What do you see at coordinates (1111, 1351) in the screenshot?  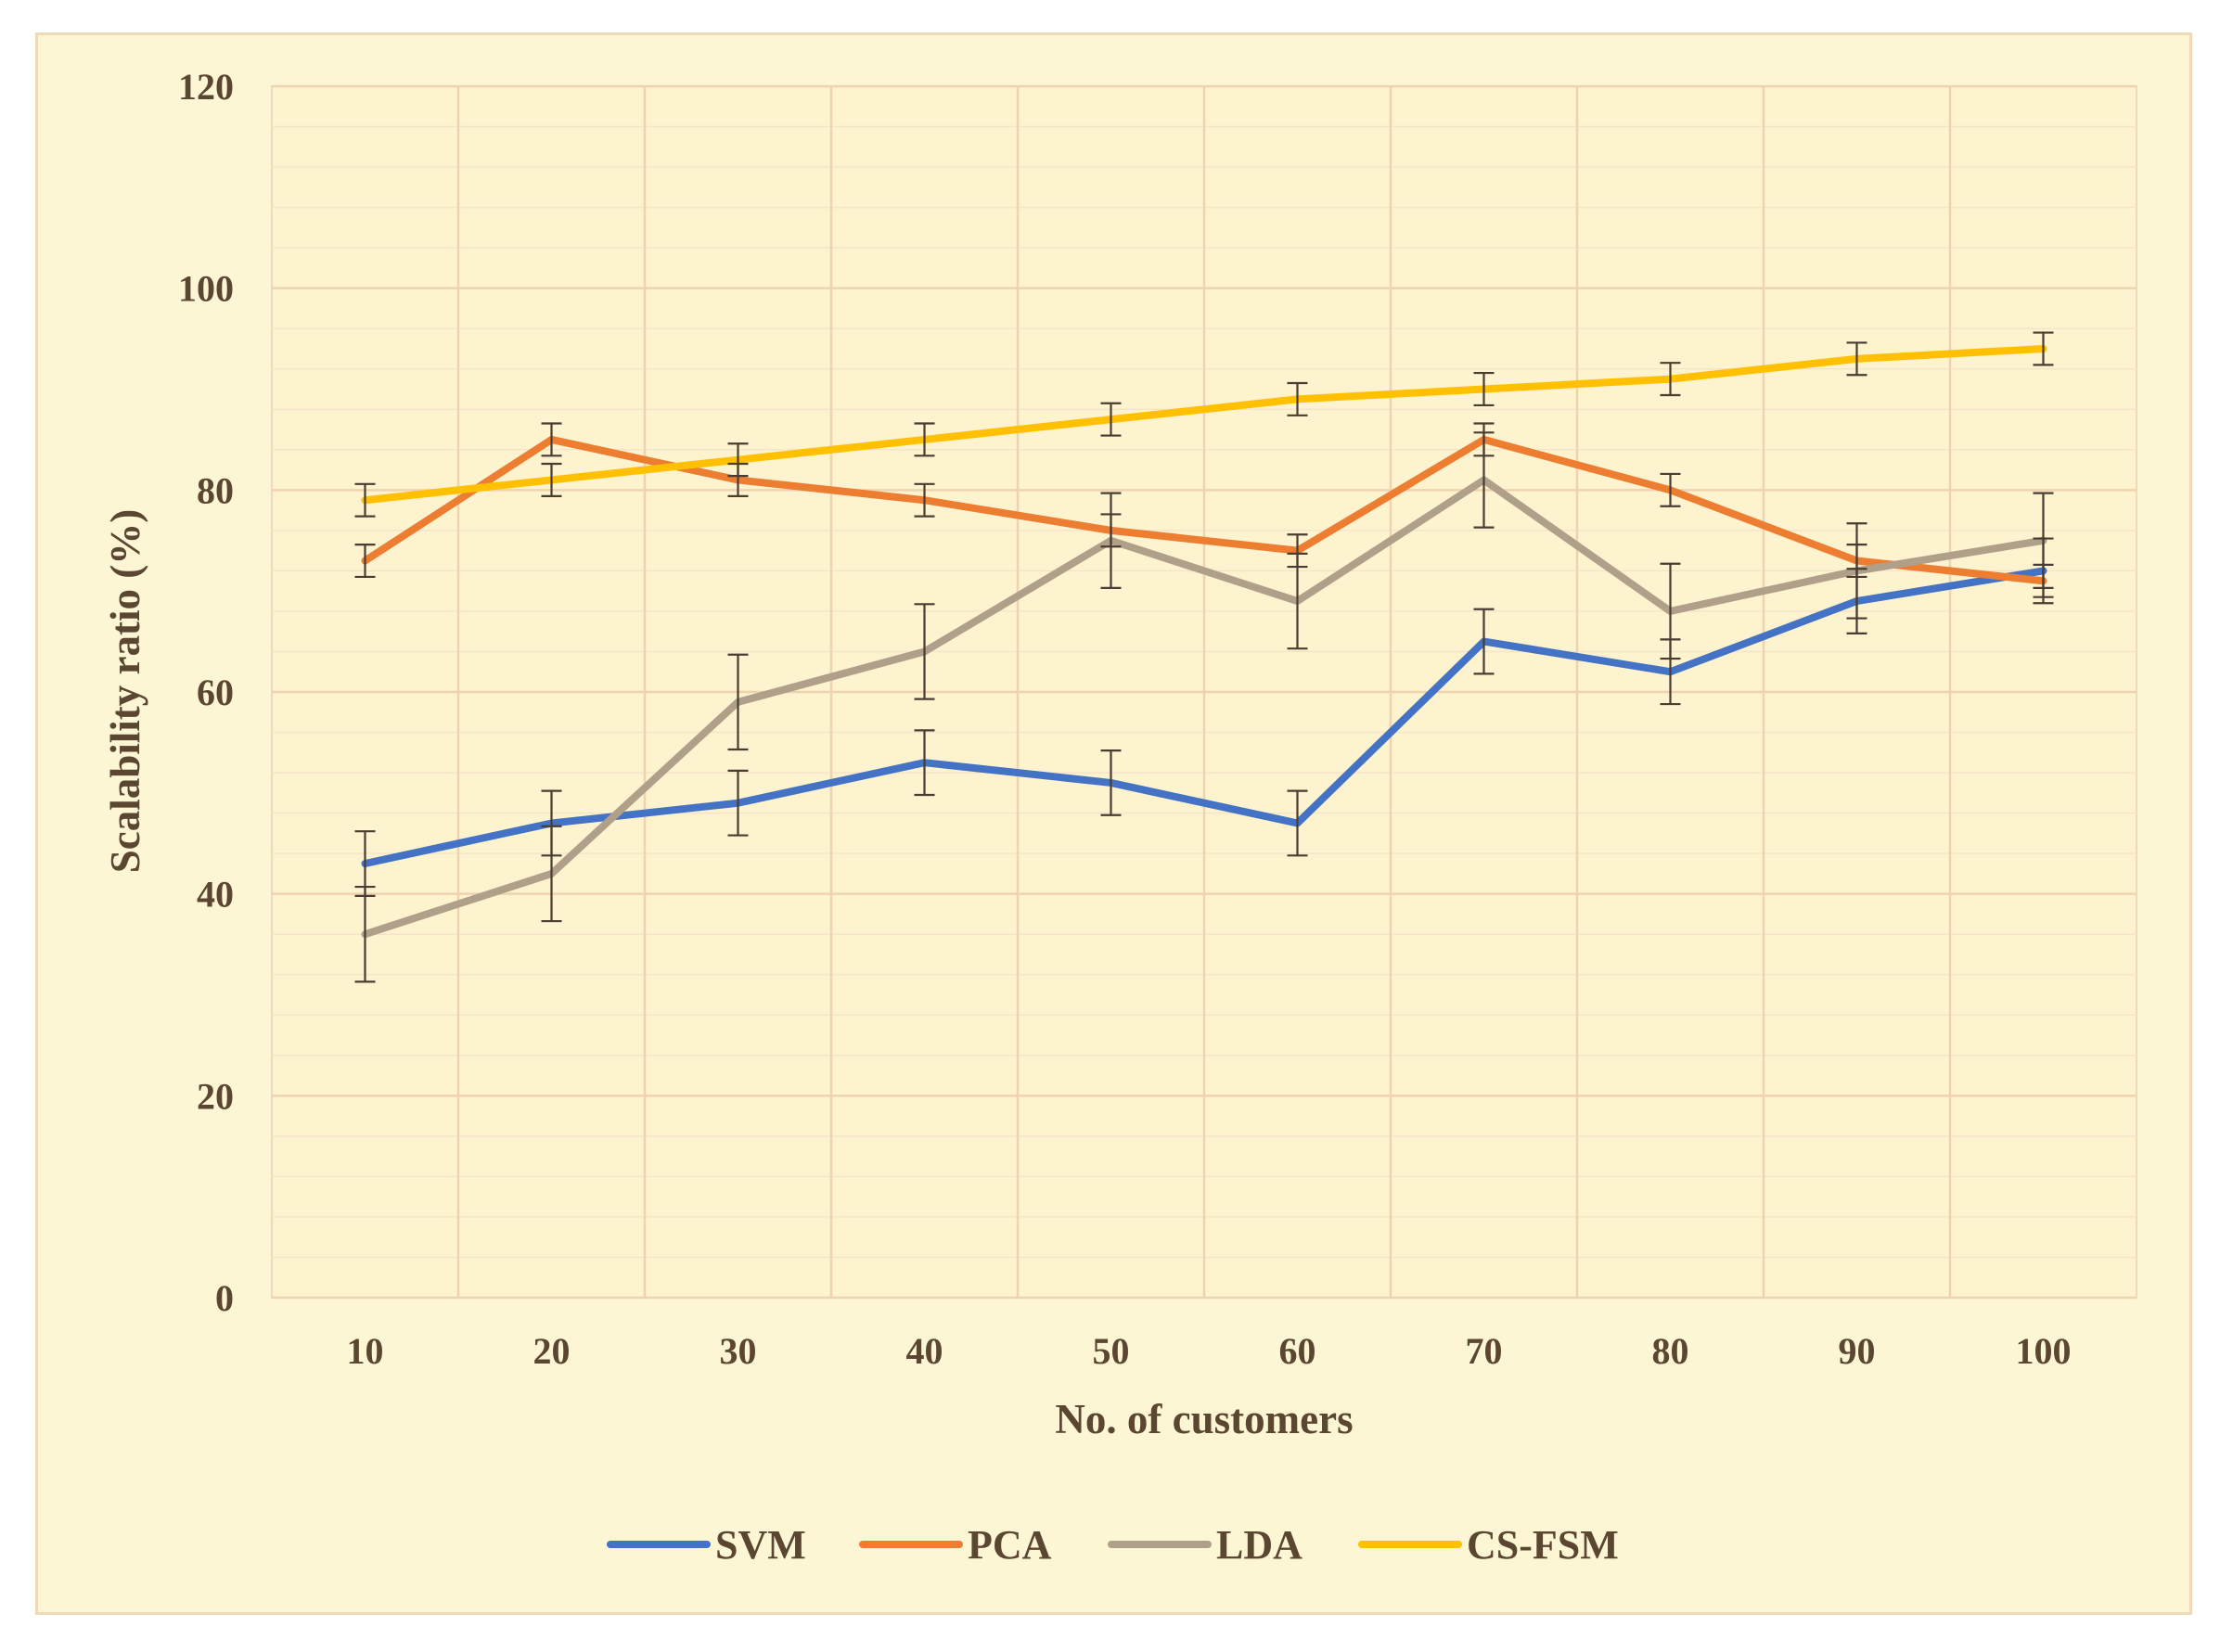 I see `x-tick-label: 50` at bounding box center [1111, 1351].